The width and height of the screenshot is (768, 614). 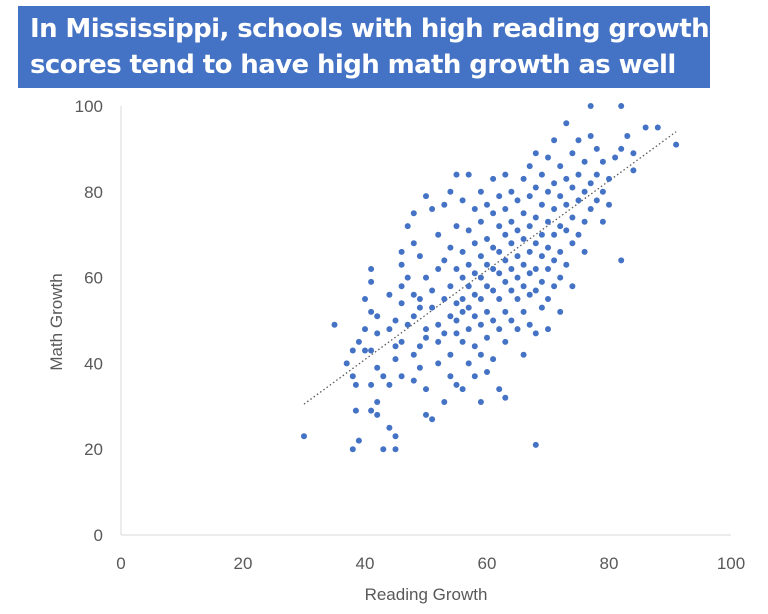 I want to click on x-axis-title: Reading Growth, so click(x=426, y=594).